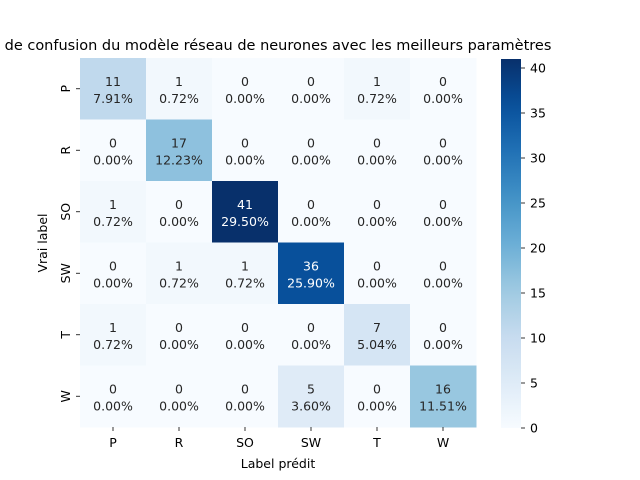 The image size is (640, 480). I want to click on cell-count-label: 36, so click(311, 265).